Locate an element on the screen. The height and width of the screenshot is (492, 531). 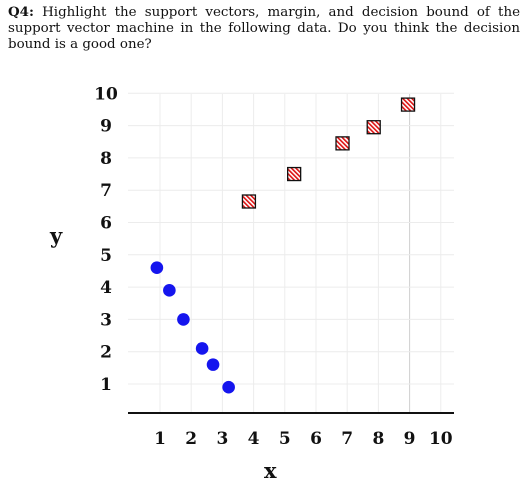
x-tick-label: 5 is located at coordinates (285, 439).